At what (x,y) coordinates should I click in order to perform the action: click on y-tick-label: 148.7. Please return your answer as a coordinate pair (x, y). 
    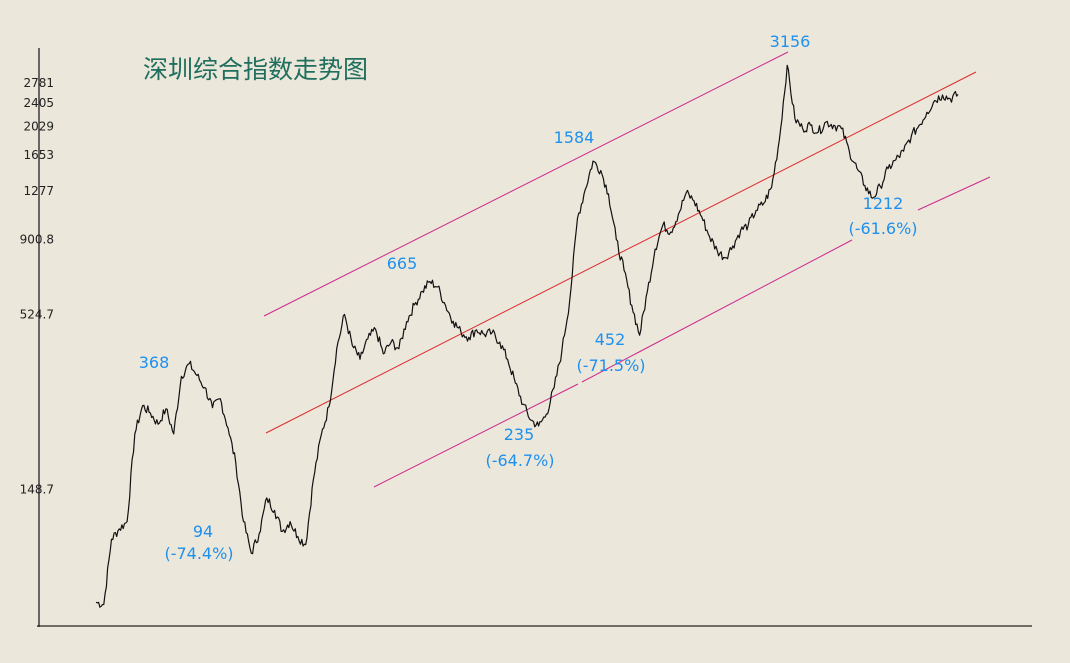
    Looking at the image, I should click on (37, 490).